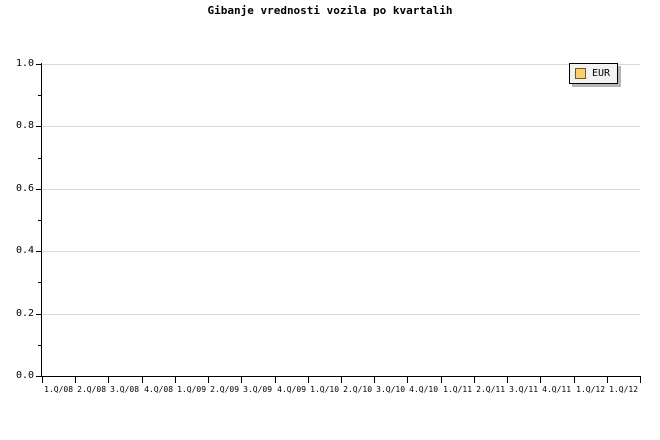 The width and height of the screenshot is (660, 440). Describe the element at coordinates (491, 389) in the screenshot. I see `x-axis-tick-label: 2.Q/11` at that location.